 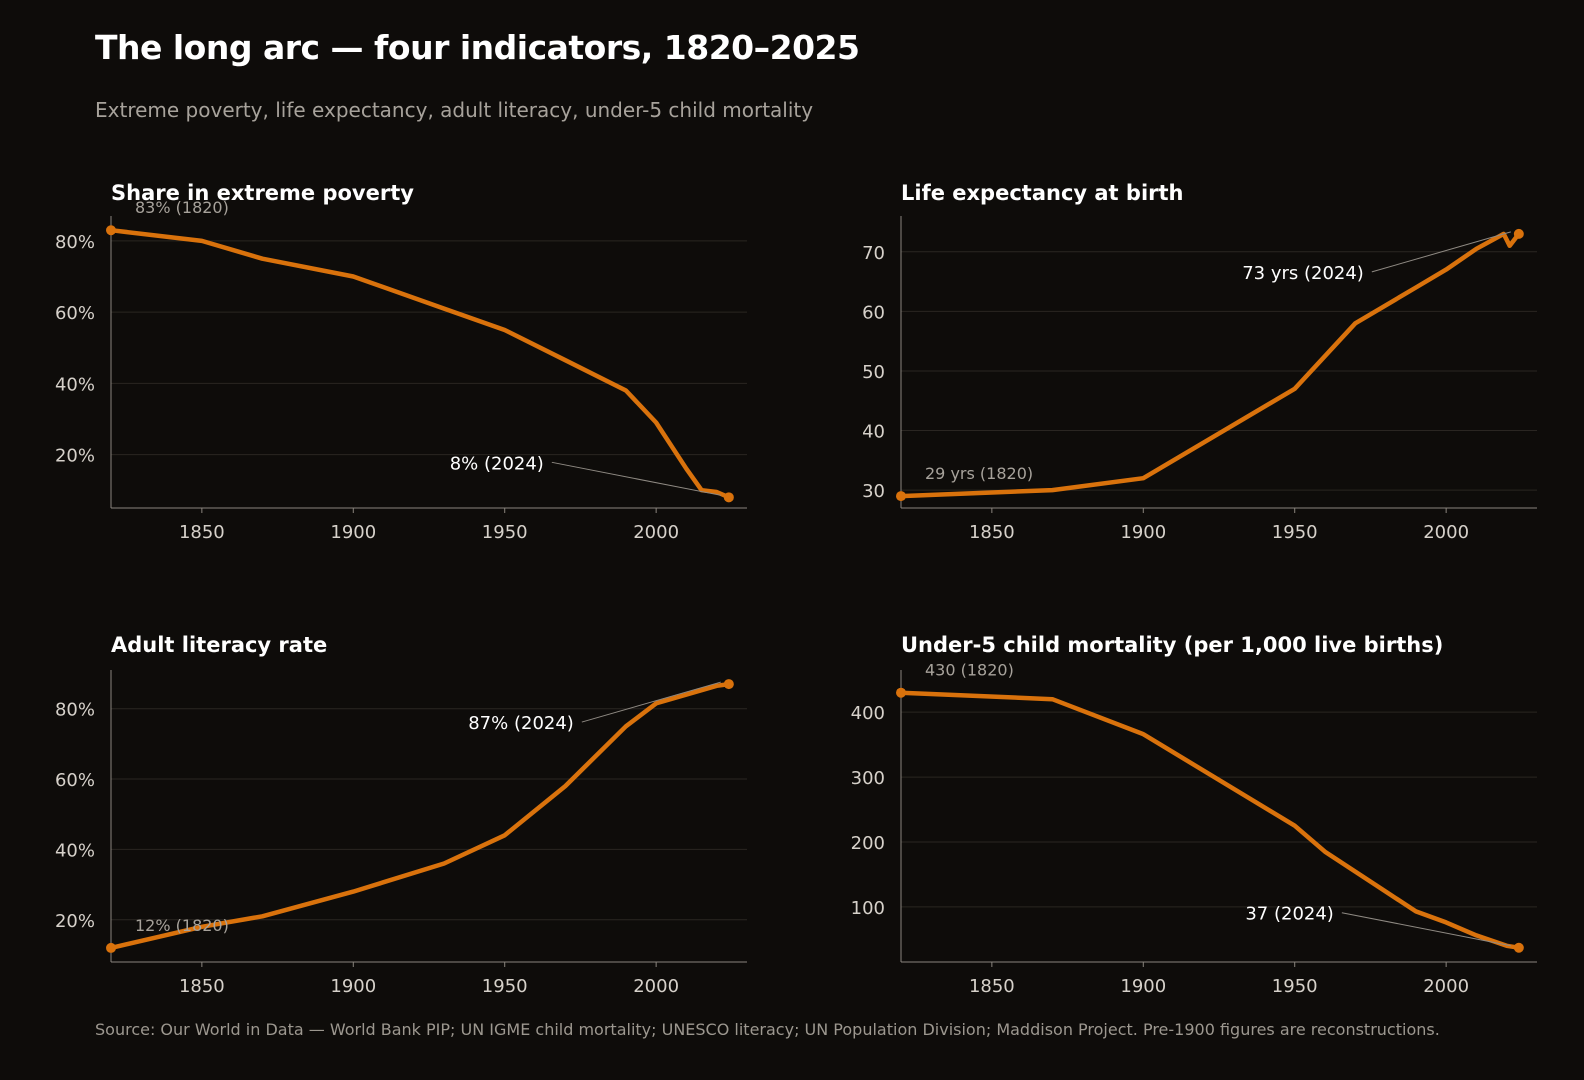 I want to click on start-annotation: 430 (1820), so click(x=969, y=670).